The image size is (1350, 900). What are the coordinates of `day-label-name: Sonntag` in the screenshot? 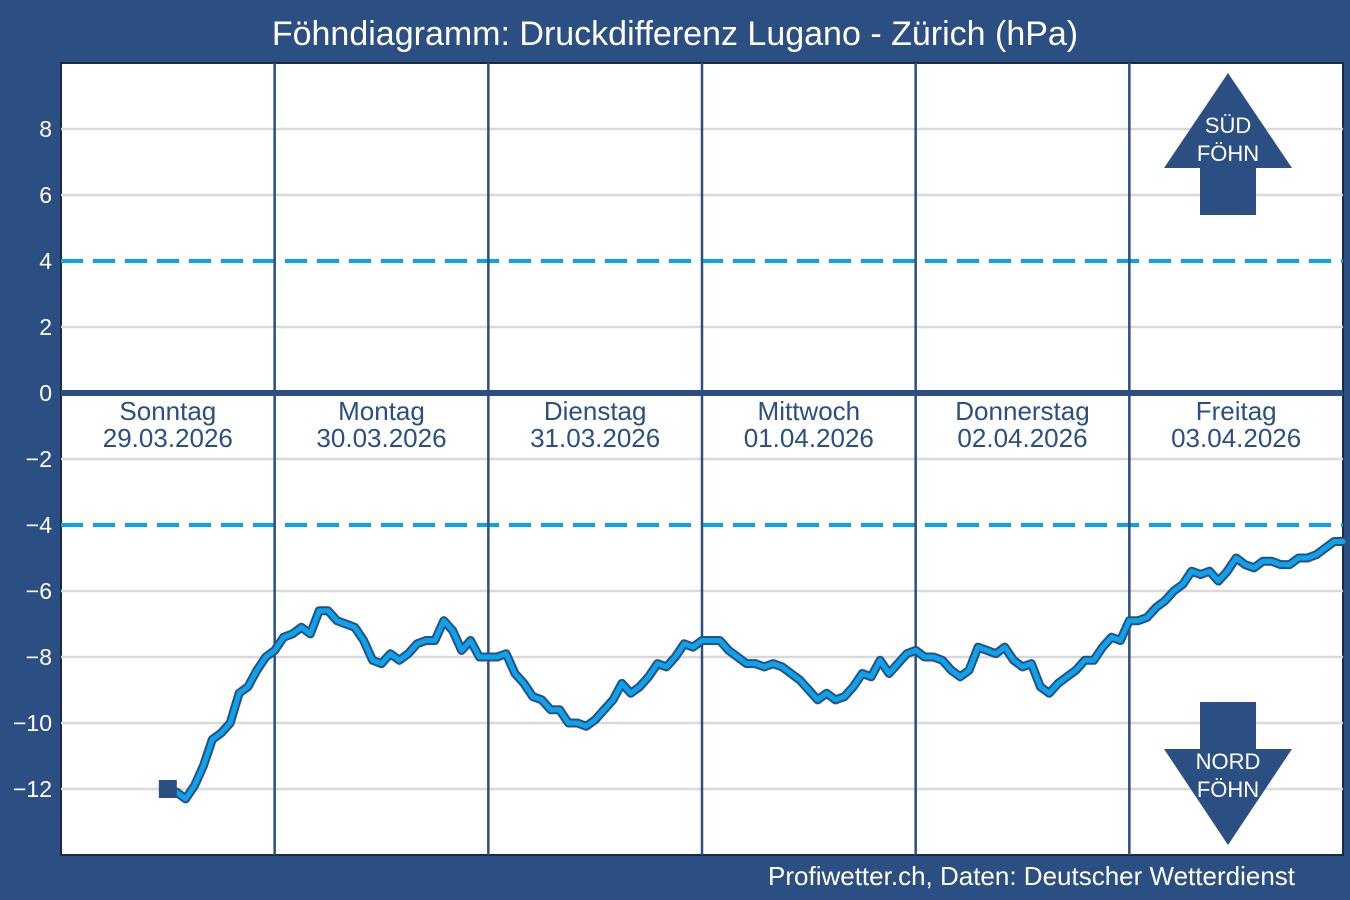 It's located at (167, 411).